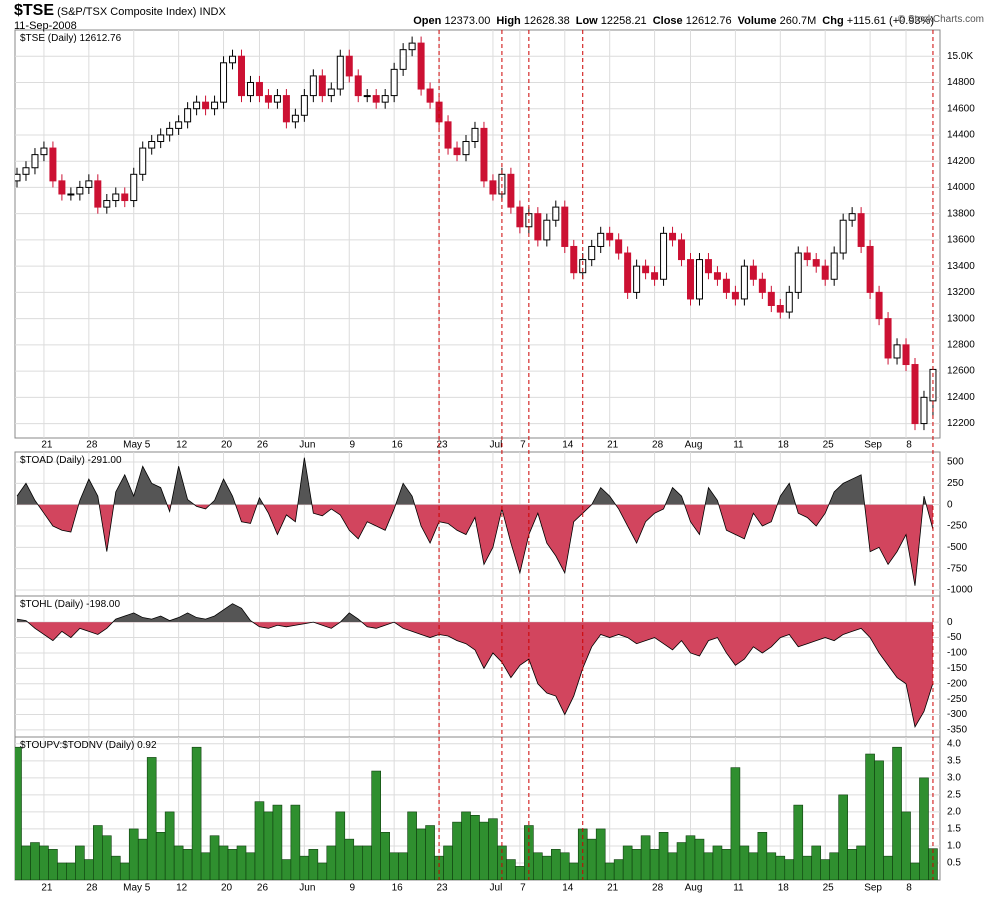  I want to click on y-tick-label: 1.0, so click(954, 846).